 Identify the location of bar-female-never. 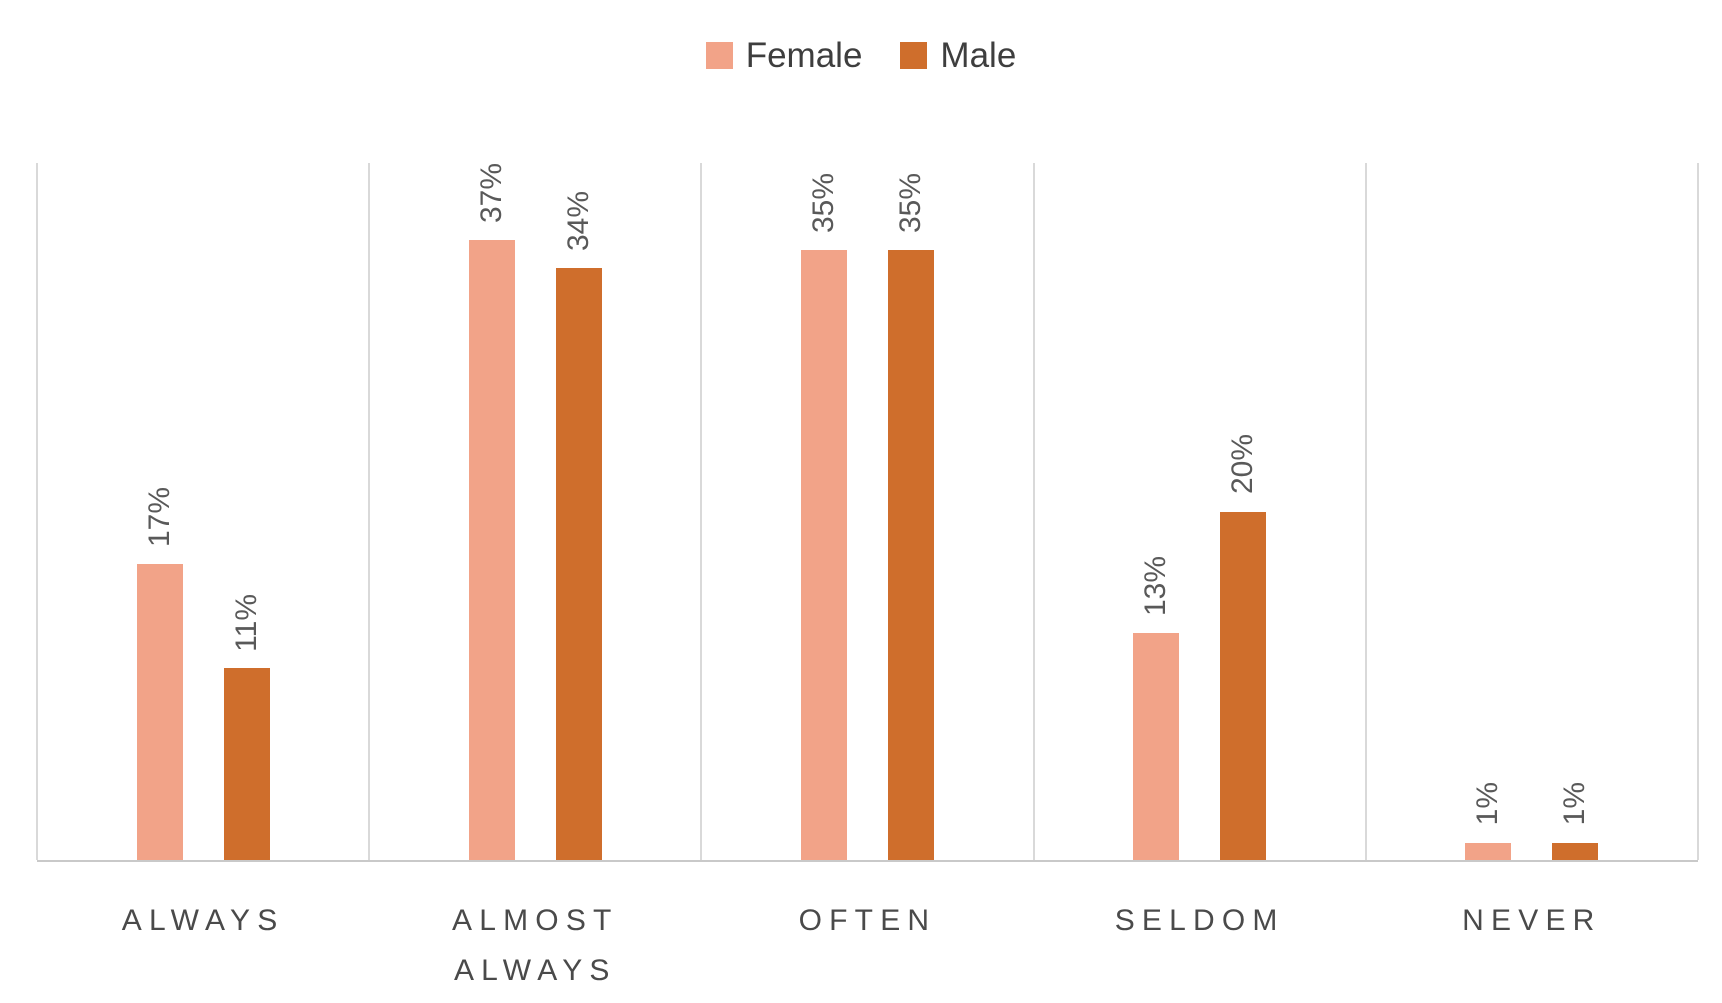
(1488, 851).